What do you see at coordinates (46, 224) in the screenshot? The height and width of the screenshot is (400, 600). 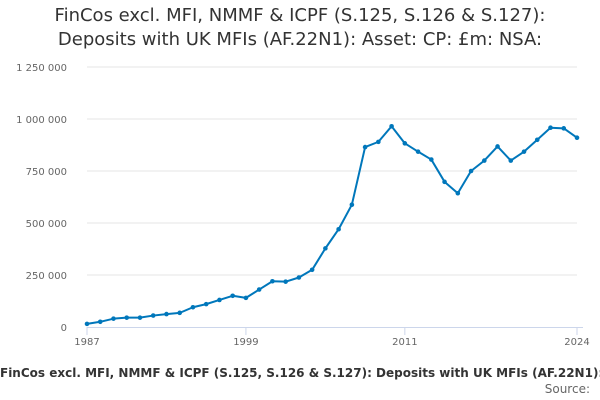 I see `y-tick-label: 500 000` at bounding box center [46, 224].